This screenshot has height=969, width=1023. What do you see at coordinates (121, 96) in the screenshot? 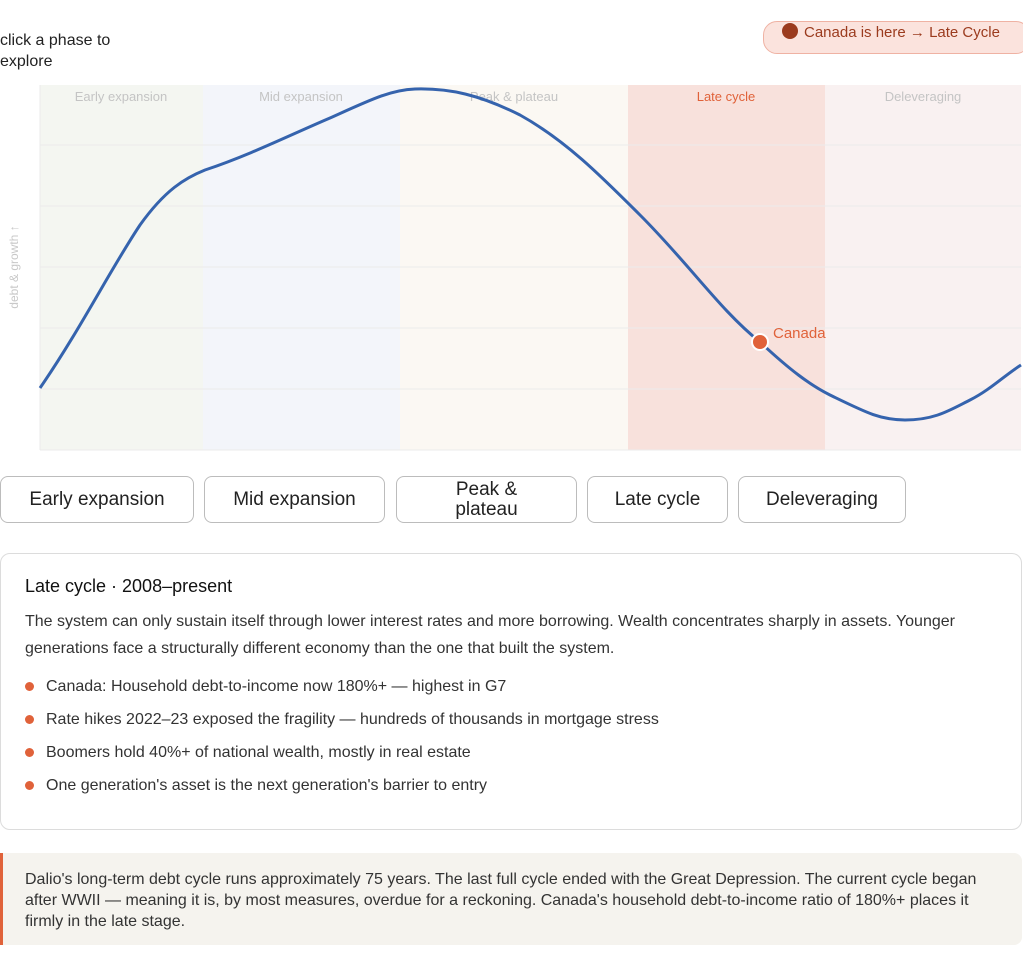
I see `phase-label: Early expansion` at bounding box center [121, 96].